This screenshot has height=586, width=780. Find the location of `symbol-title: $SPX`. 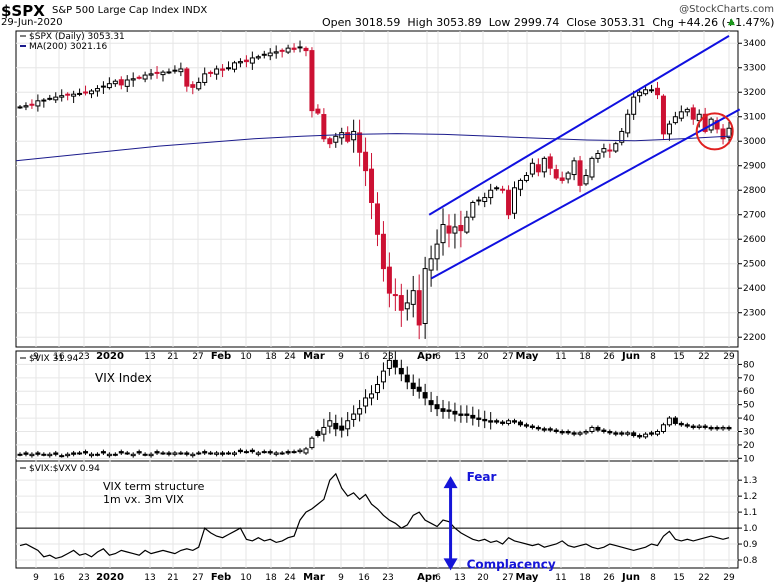

symbol-title: $SPX is located at coordinates (23, 11).